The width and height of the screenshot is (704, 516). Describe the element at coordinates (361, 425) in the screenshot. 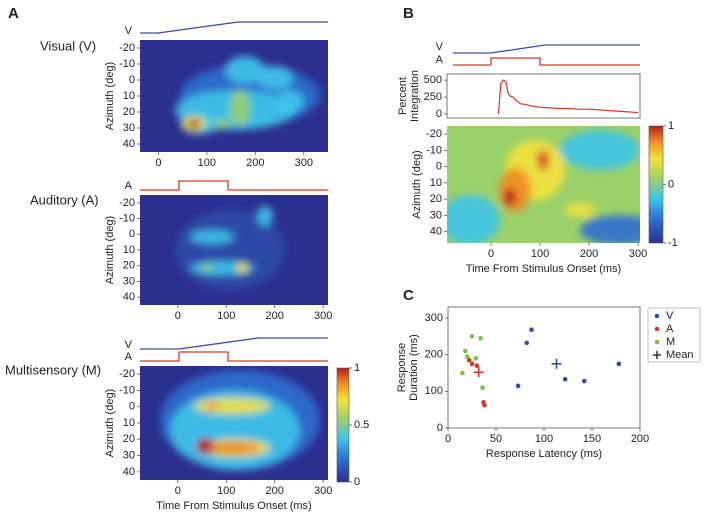

I see `colorbar-tick-label: 0.5` at that location.